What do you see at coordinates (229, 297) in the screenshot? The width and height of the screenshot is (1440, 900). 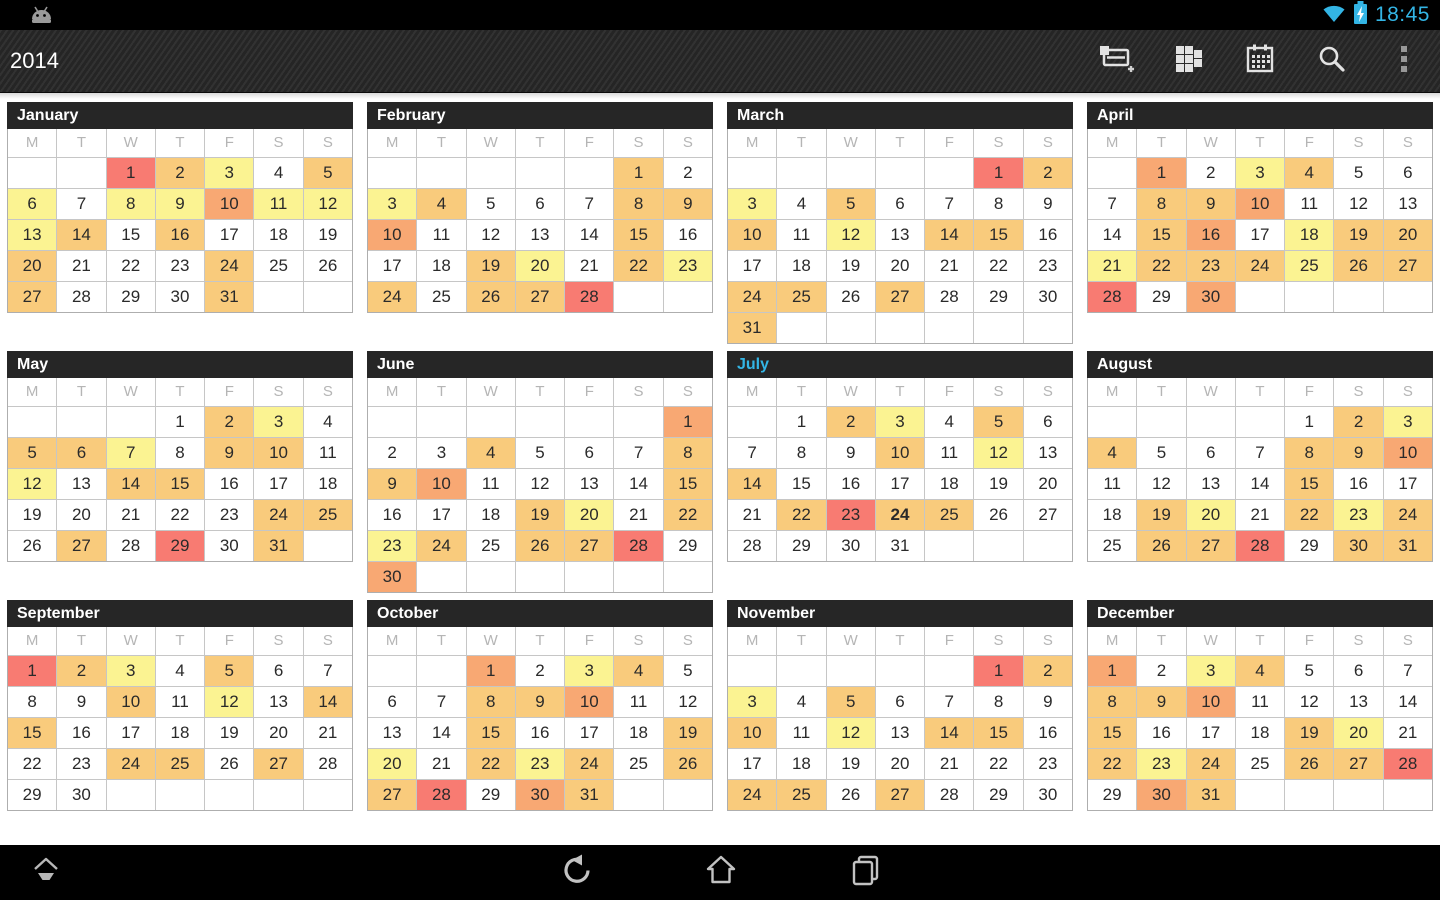 I see `day-cell: 31` at bounding box center [229, 297].